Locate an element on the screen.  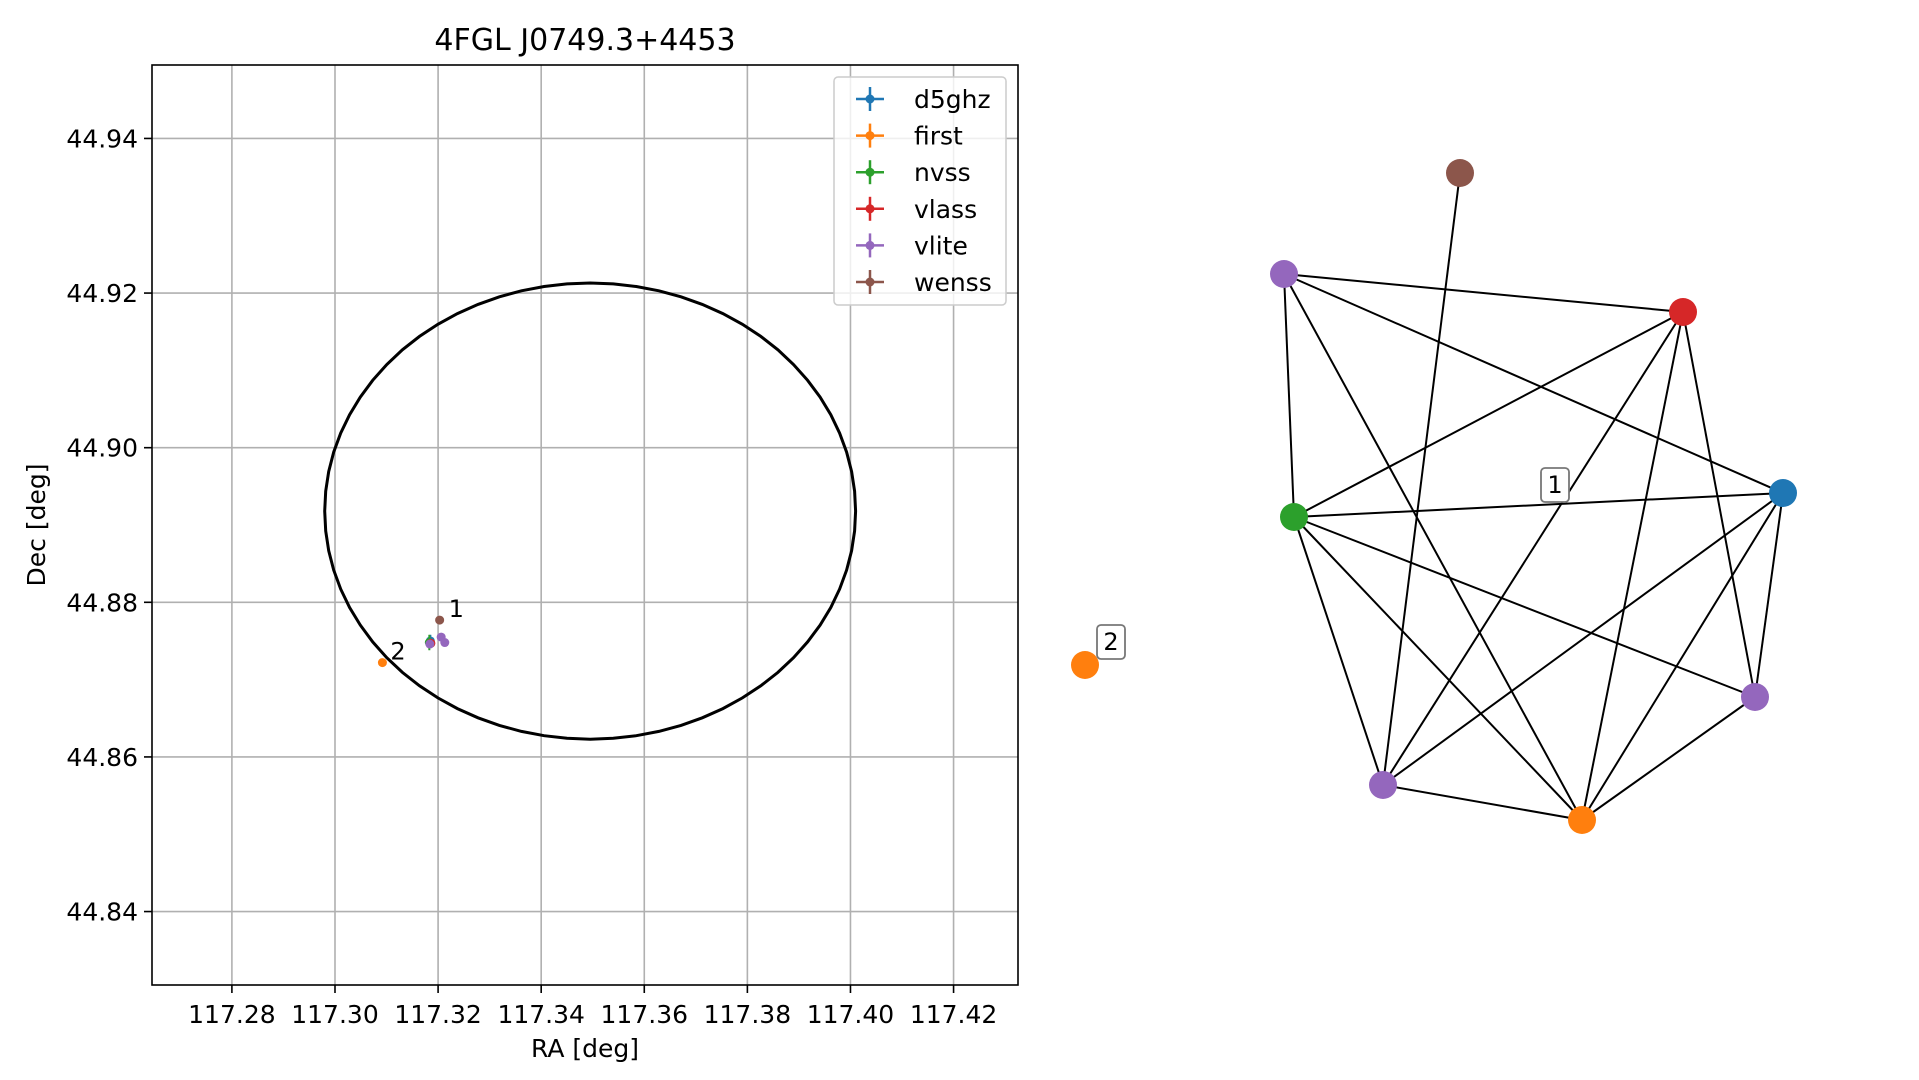
graph-label-text: 2 is located at coordinates (1110, 642).